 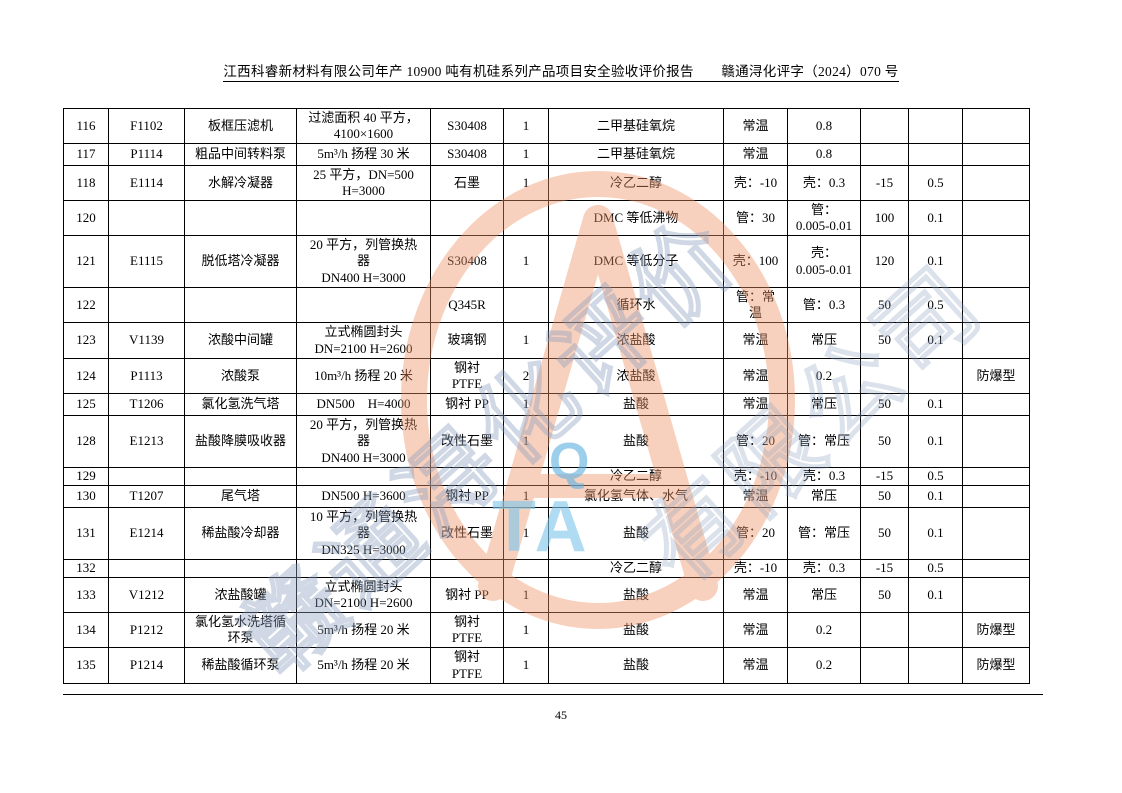 I want to click on cell: 130, so click(x=86, y=496).